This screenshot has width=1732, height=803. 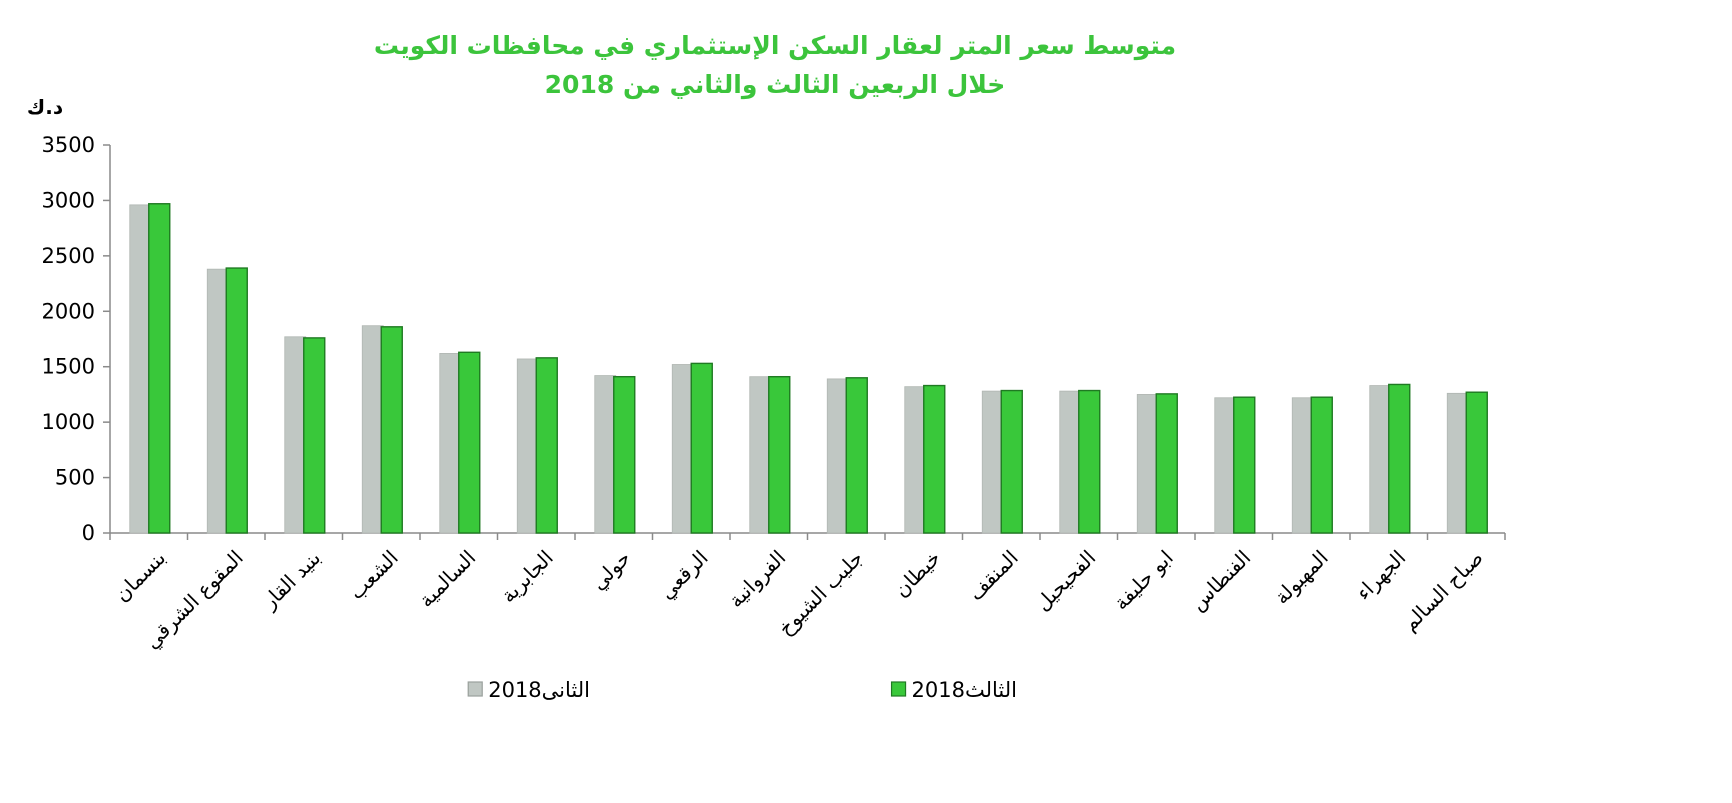 I want to click on legend-label: الثالث2018, so click(x=964, y=690).